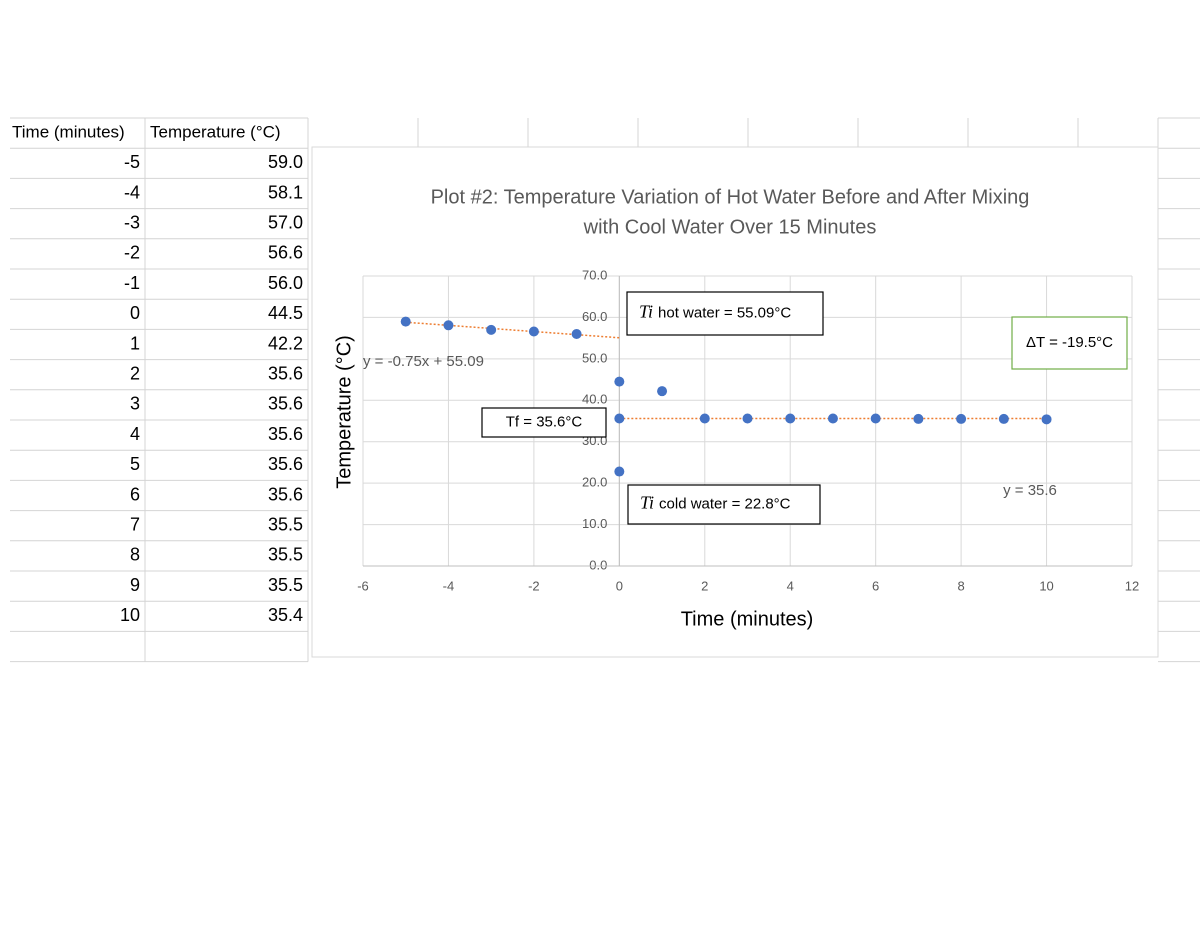  Describe the element at coordinates (594, 316) in the screenshot. I see `y-tick-label: 60.0` at that location.